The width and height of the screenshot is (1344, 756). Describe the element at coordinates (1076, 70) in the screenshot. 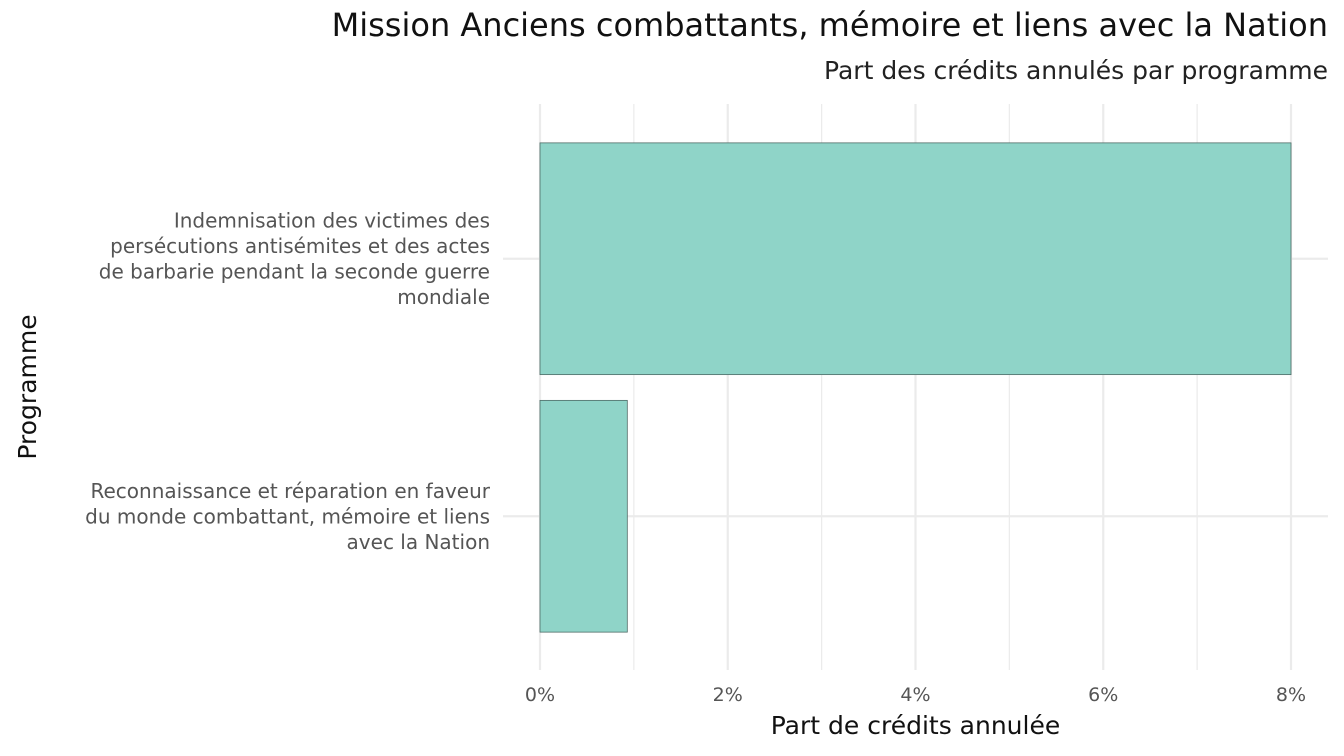

I see `chart-subtitle: Part des crédits annulés par programme` at that location.